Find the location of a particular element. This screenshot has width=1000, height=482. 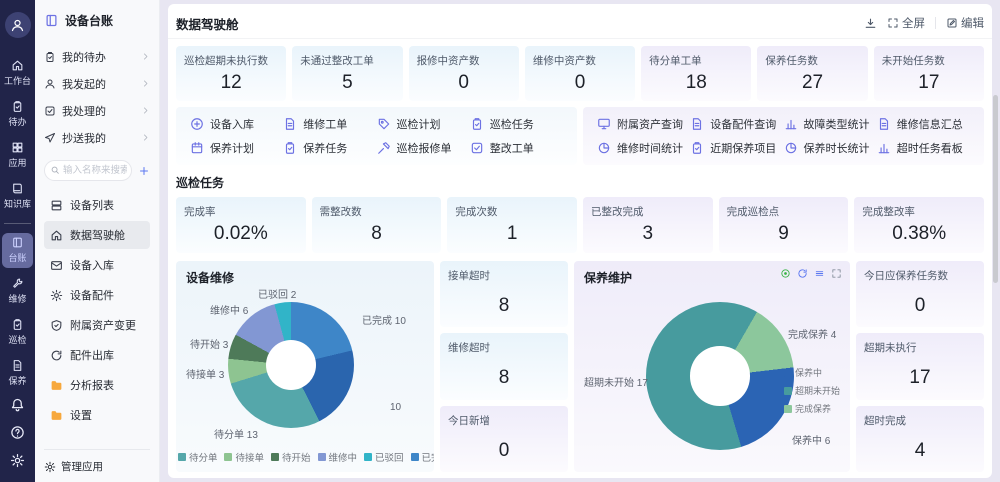

app-title-label: 设备台账 is located at coordinates (89, 21).